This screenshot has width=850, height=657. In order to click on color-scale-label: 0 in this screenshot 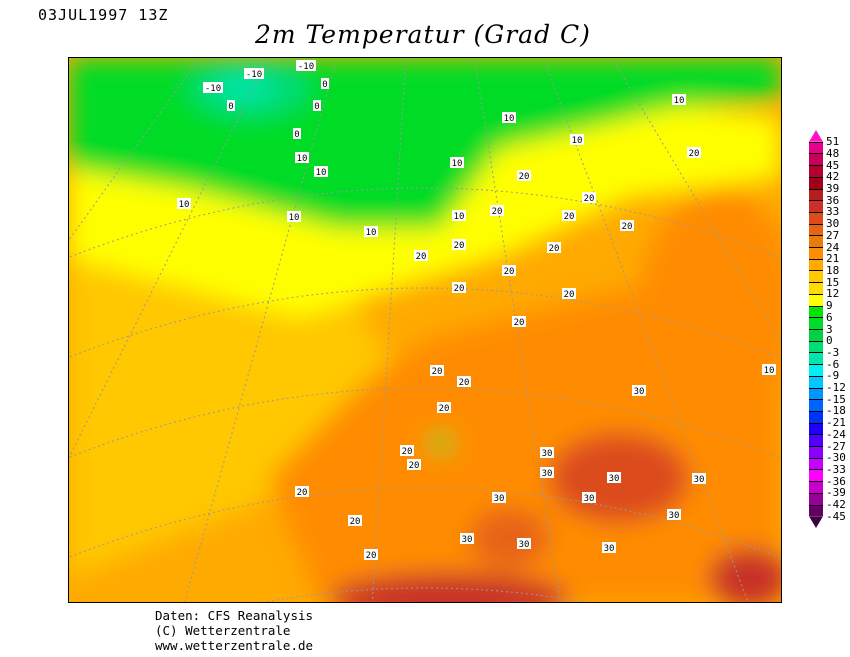, I will do `click(829, 341)`.